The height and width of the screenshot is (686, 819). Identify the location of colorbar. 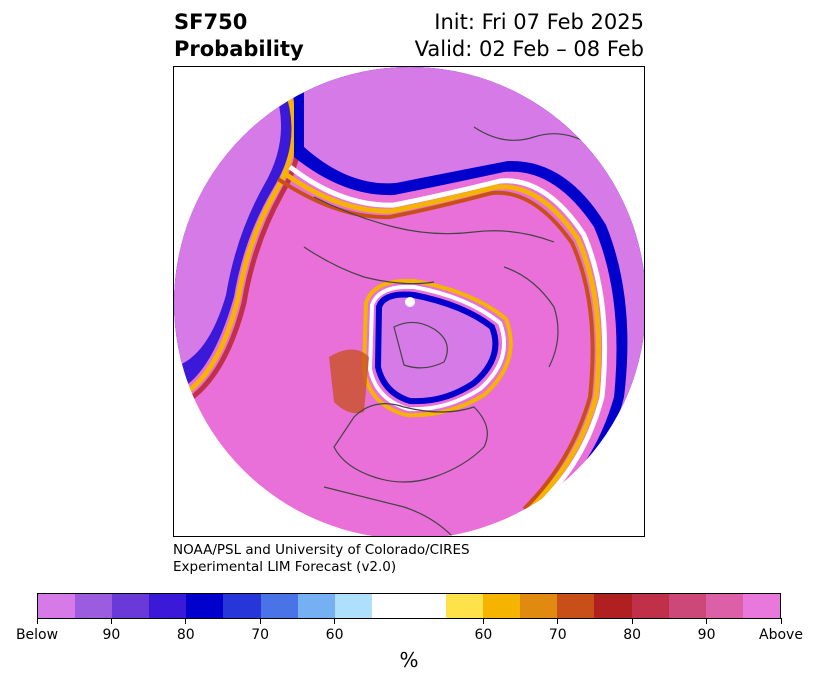
(409, 606).